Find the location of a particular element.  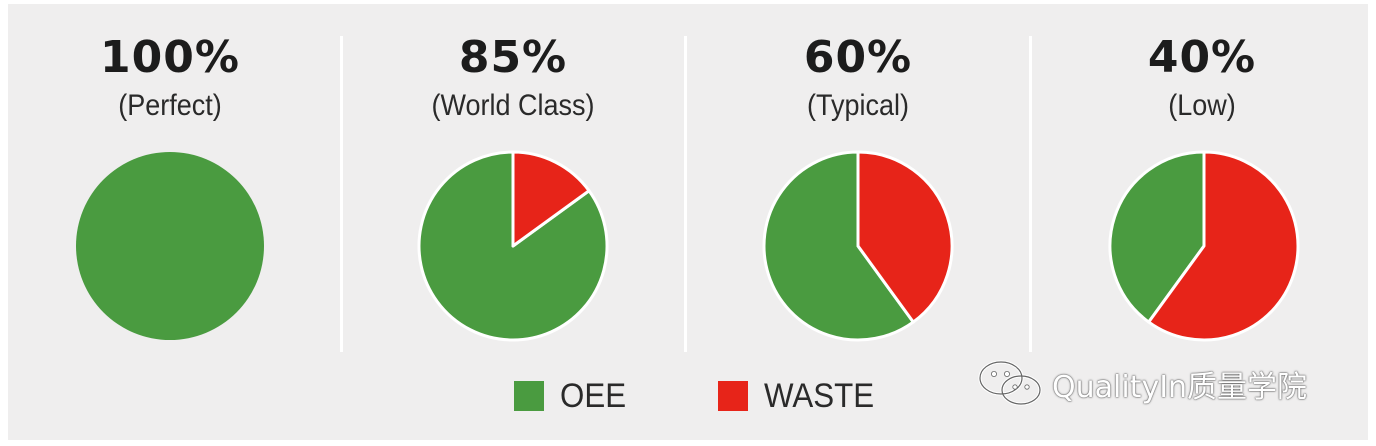

pie-title: 100% is located at coordinates (170, 57).